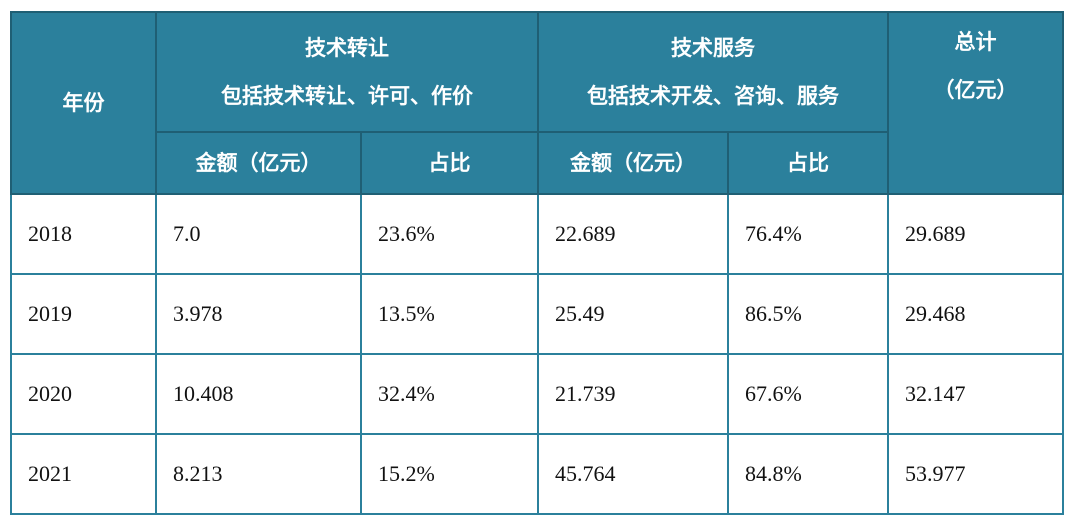  I want to click on year-cell: 2018, so click(83, 234).